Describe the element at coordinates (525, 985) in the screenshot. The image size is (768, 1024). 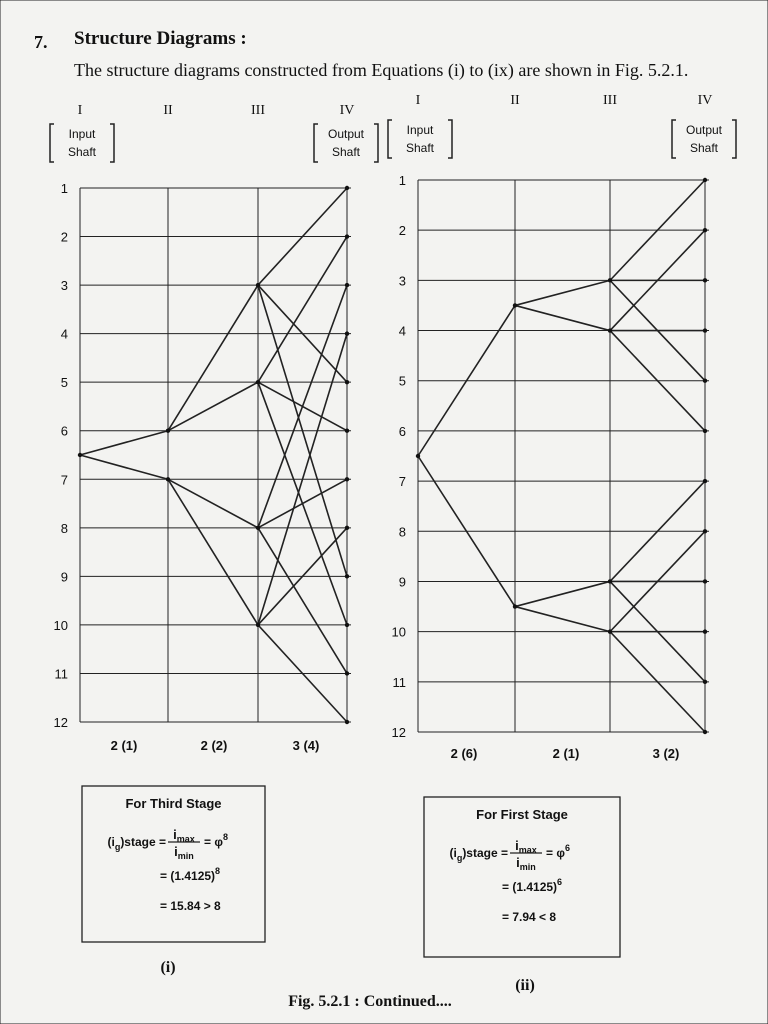
I see `diagram-caption: (ii)` at that location.